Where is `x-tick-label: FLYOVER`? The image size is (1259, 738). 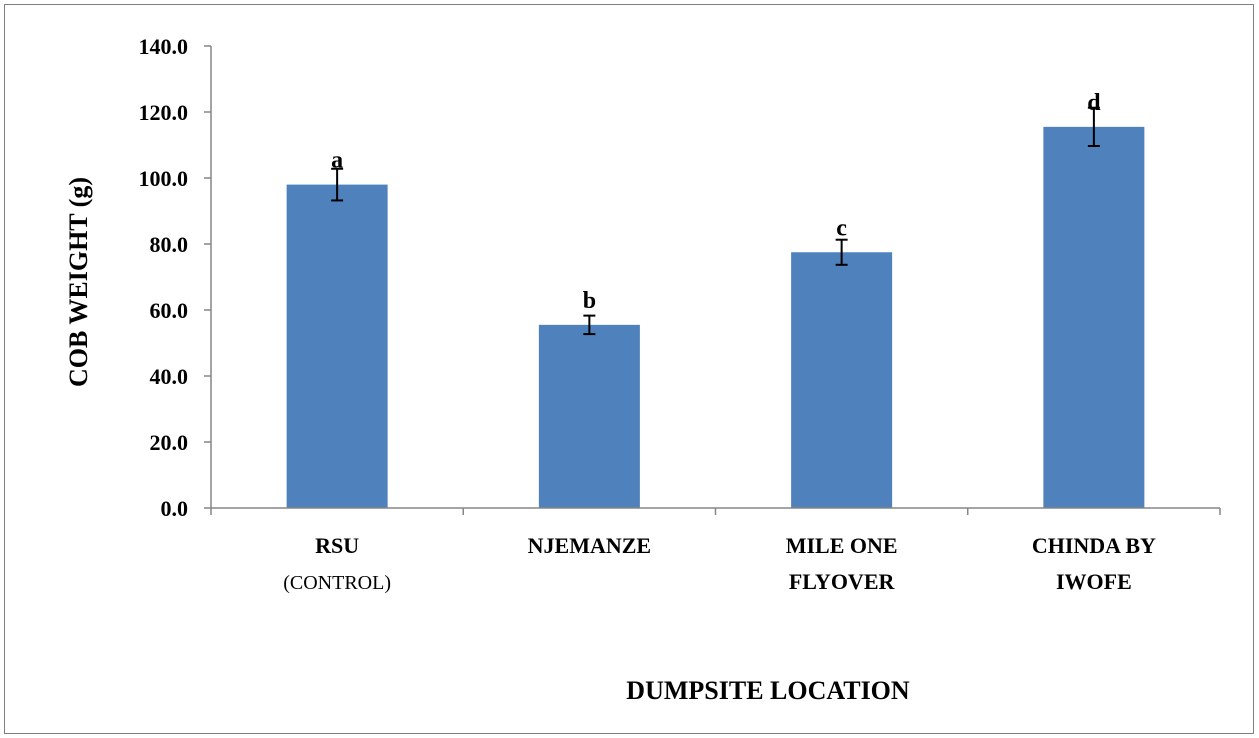
x-tick-label: FLYOVER is located at coordinates (842, 581).